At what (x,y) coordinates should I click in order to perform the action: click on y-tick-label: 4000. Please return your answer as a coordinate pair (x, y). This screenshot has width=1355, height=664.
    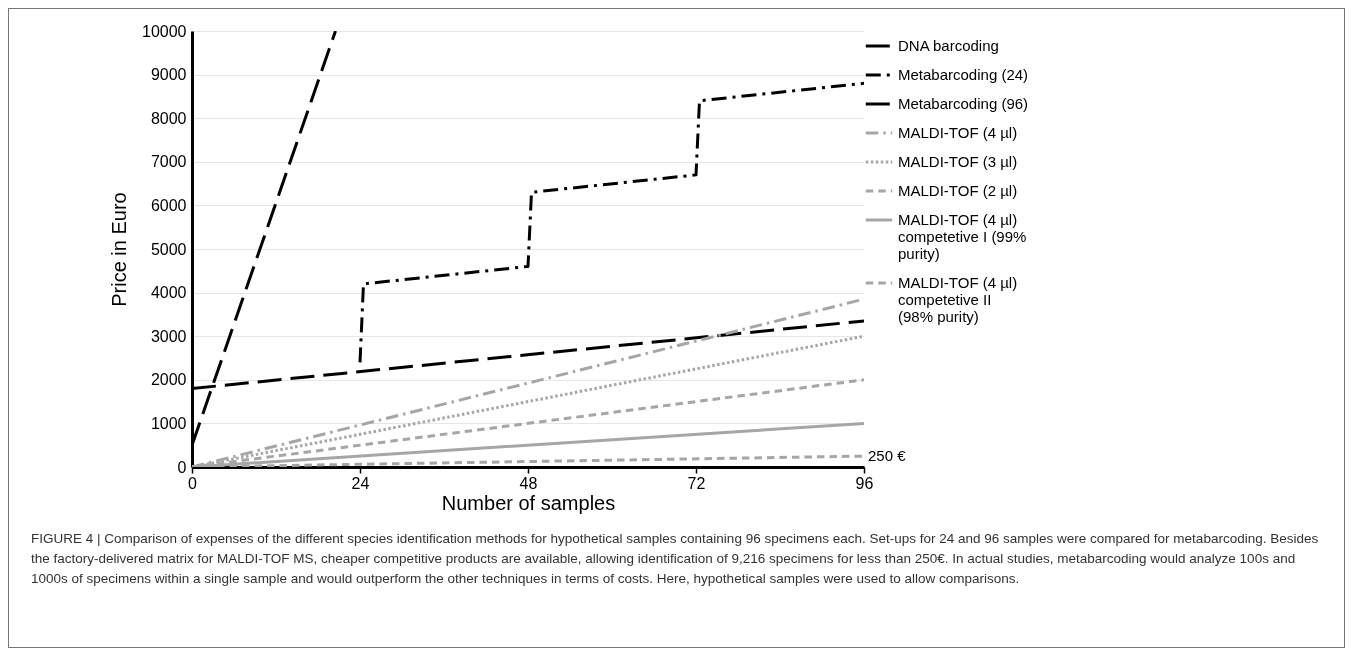
    Looking at the image, I should click on (168, 293).